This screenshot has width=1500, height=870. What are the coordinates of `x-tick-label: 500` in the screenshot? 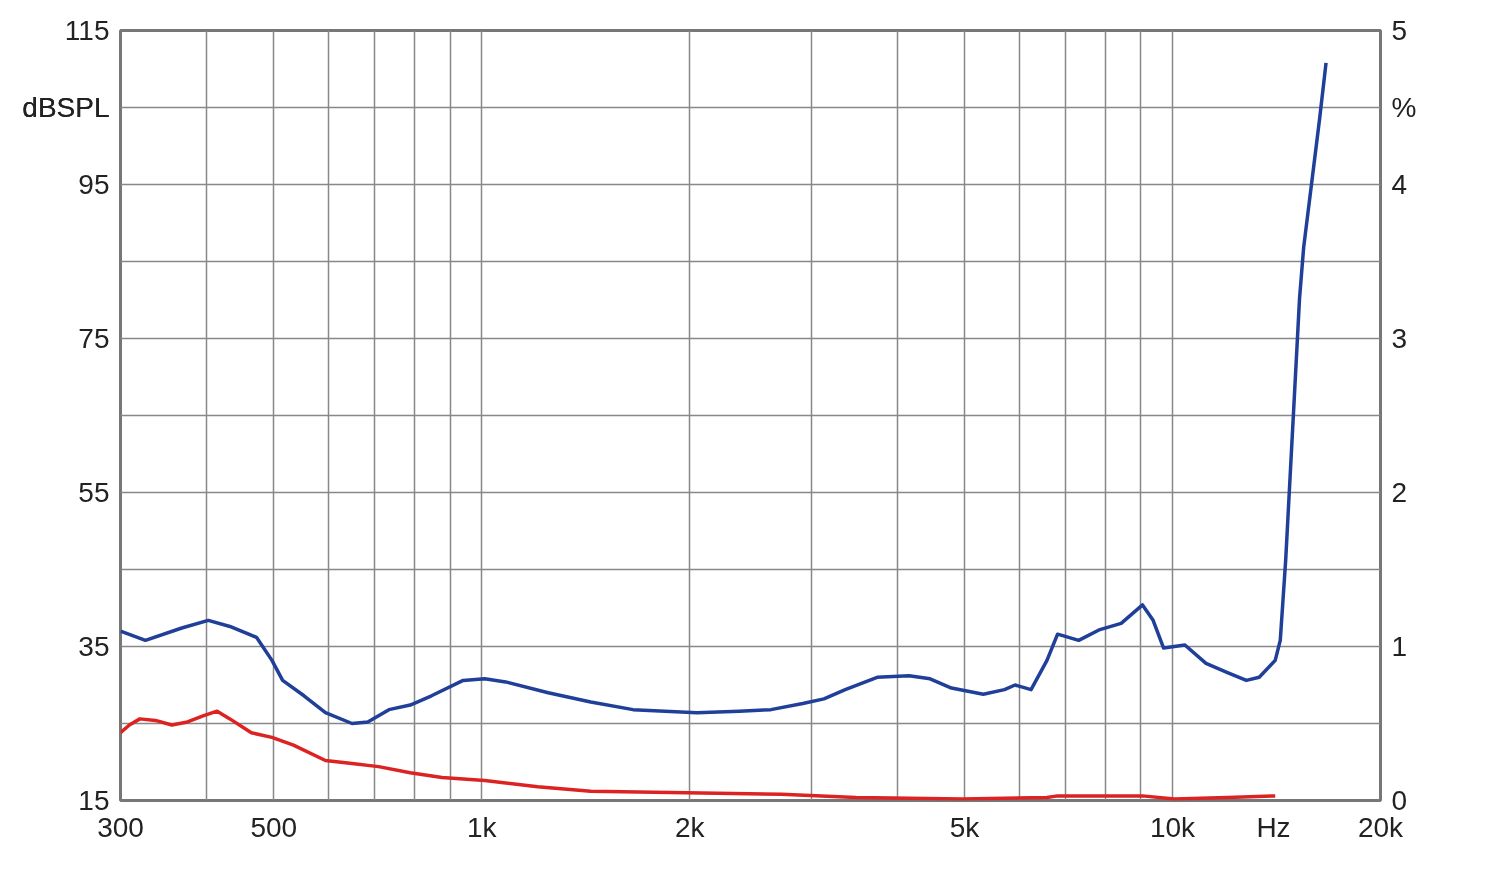 It's located at (274, 827).